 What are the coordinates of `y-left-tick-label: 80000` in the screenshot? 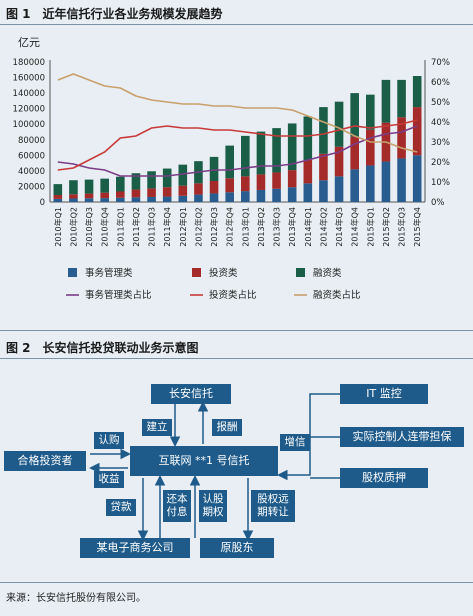 It's located at (31, 141).